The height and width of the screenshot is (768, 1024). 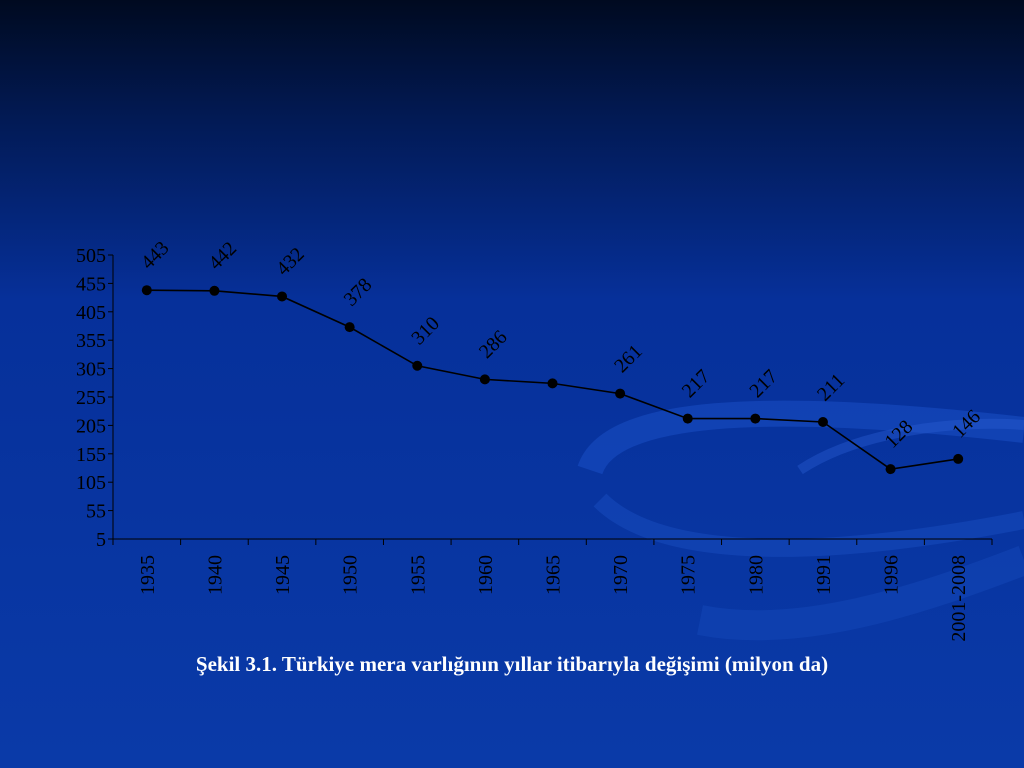 I want to click on data-label: 310, so click(x=425, y=331).